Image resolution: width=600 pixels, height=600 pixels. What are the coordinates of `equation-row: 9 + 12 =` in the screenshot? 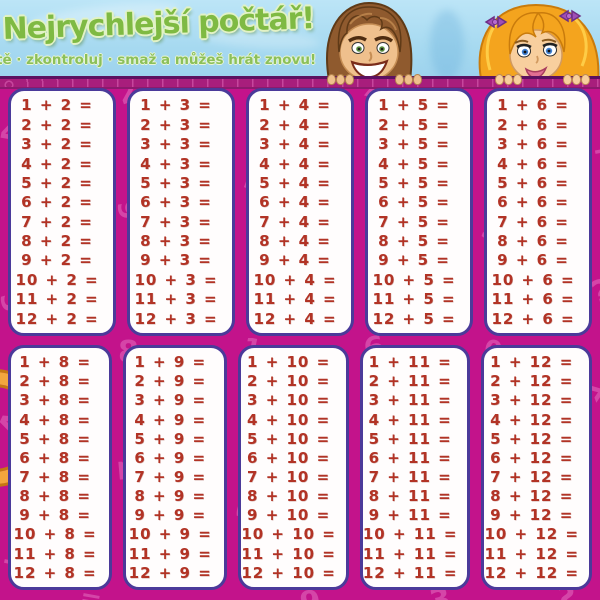 It's located at (532, 515).